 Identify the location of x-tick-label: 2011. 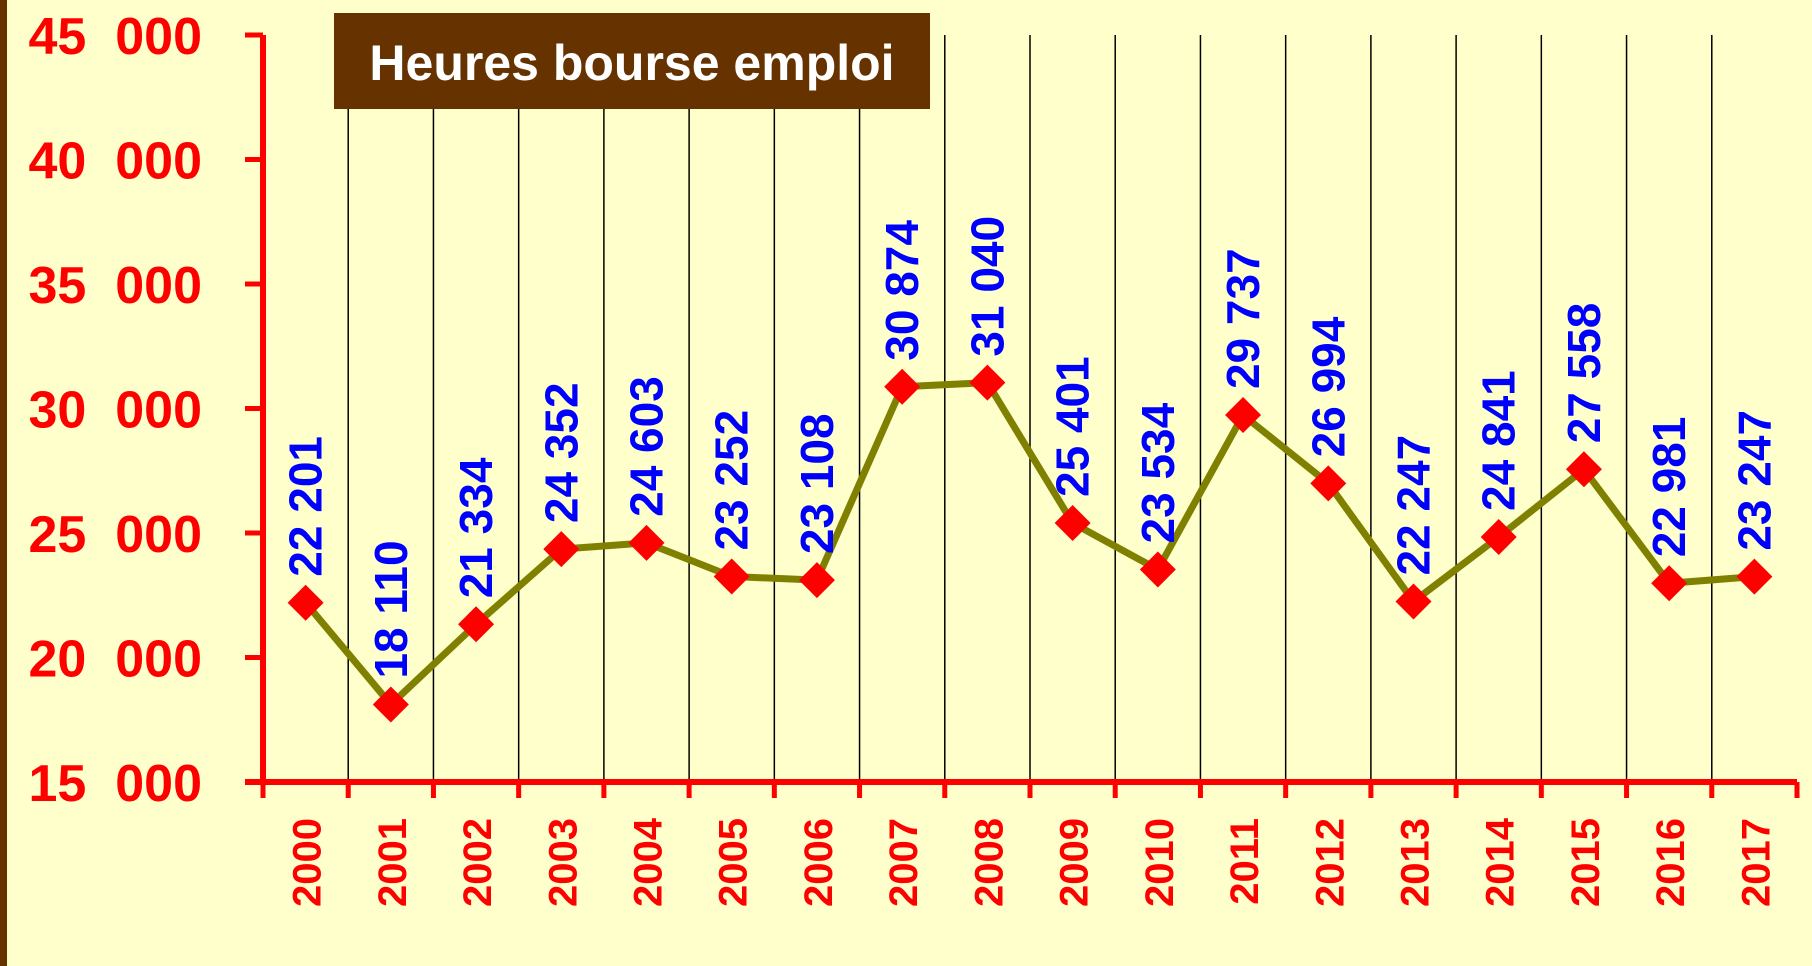
(1245, 861).